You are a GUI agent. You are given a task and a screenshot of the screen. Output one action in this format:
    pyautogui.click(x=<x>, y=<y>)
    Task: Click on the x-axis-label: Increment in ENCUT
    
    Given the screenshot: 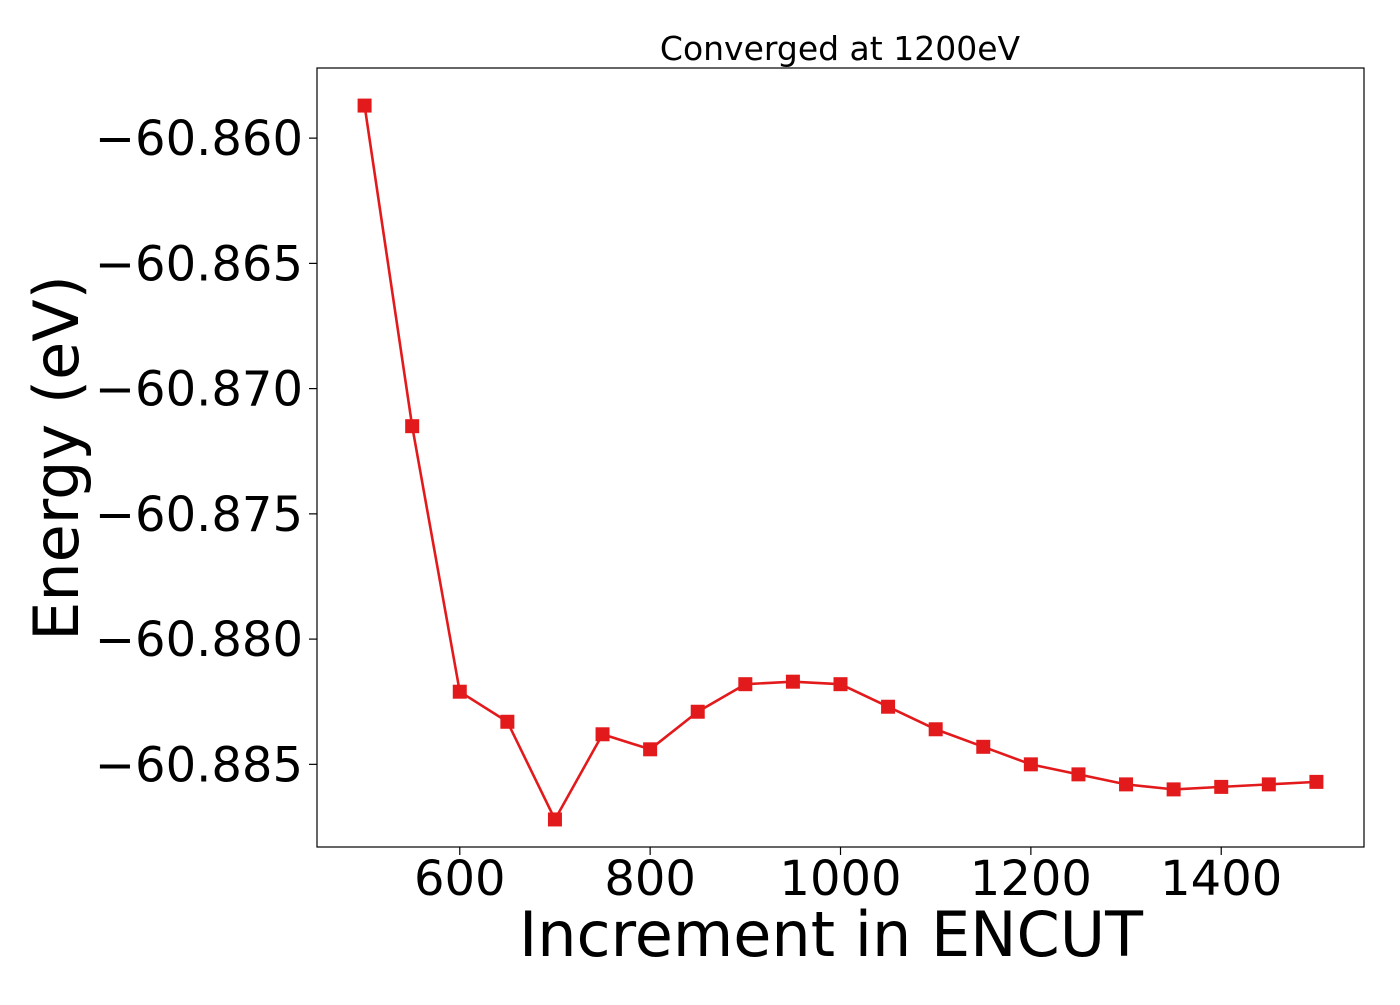 What is the action you would take?
    pyautogui.click(x=831, y=934)
    